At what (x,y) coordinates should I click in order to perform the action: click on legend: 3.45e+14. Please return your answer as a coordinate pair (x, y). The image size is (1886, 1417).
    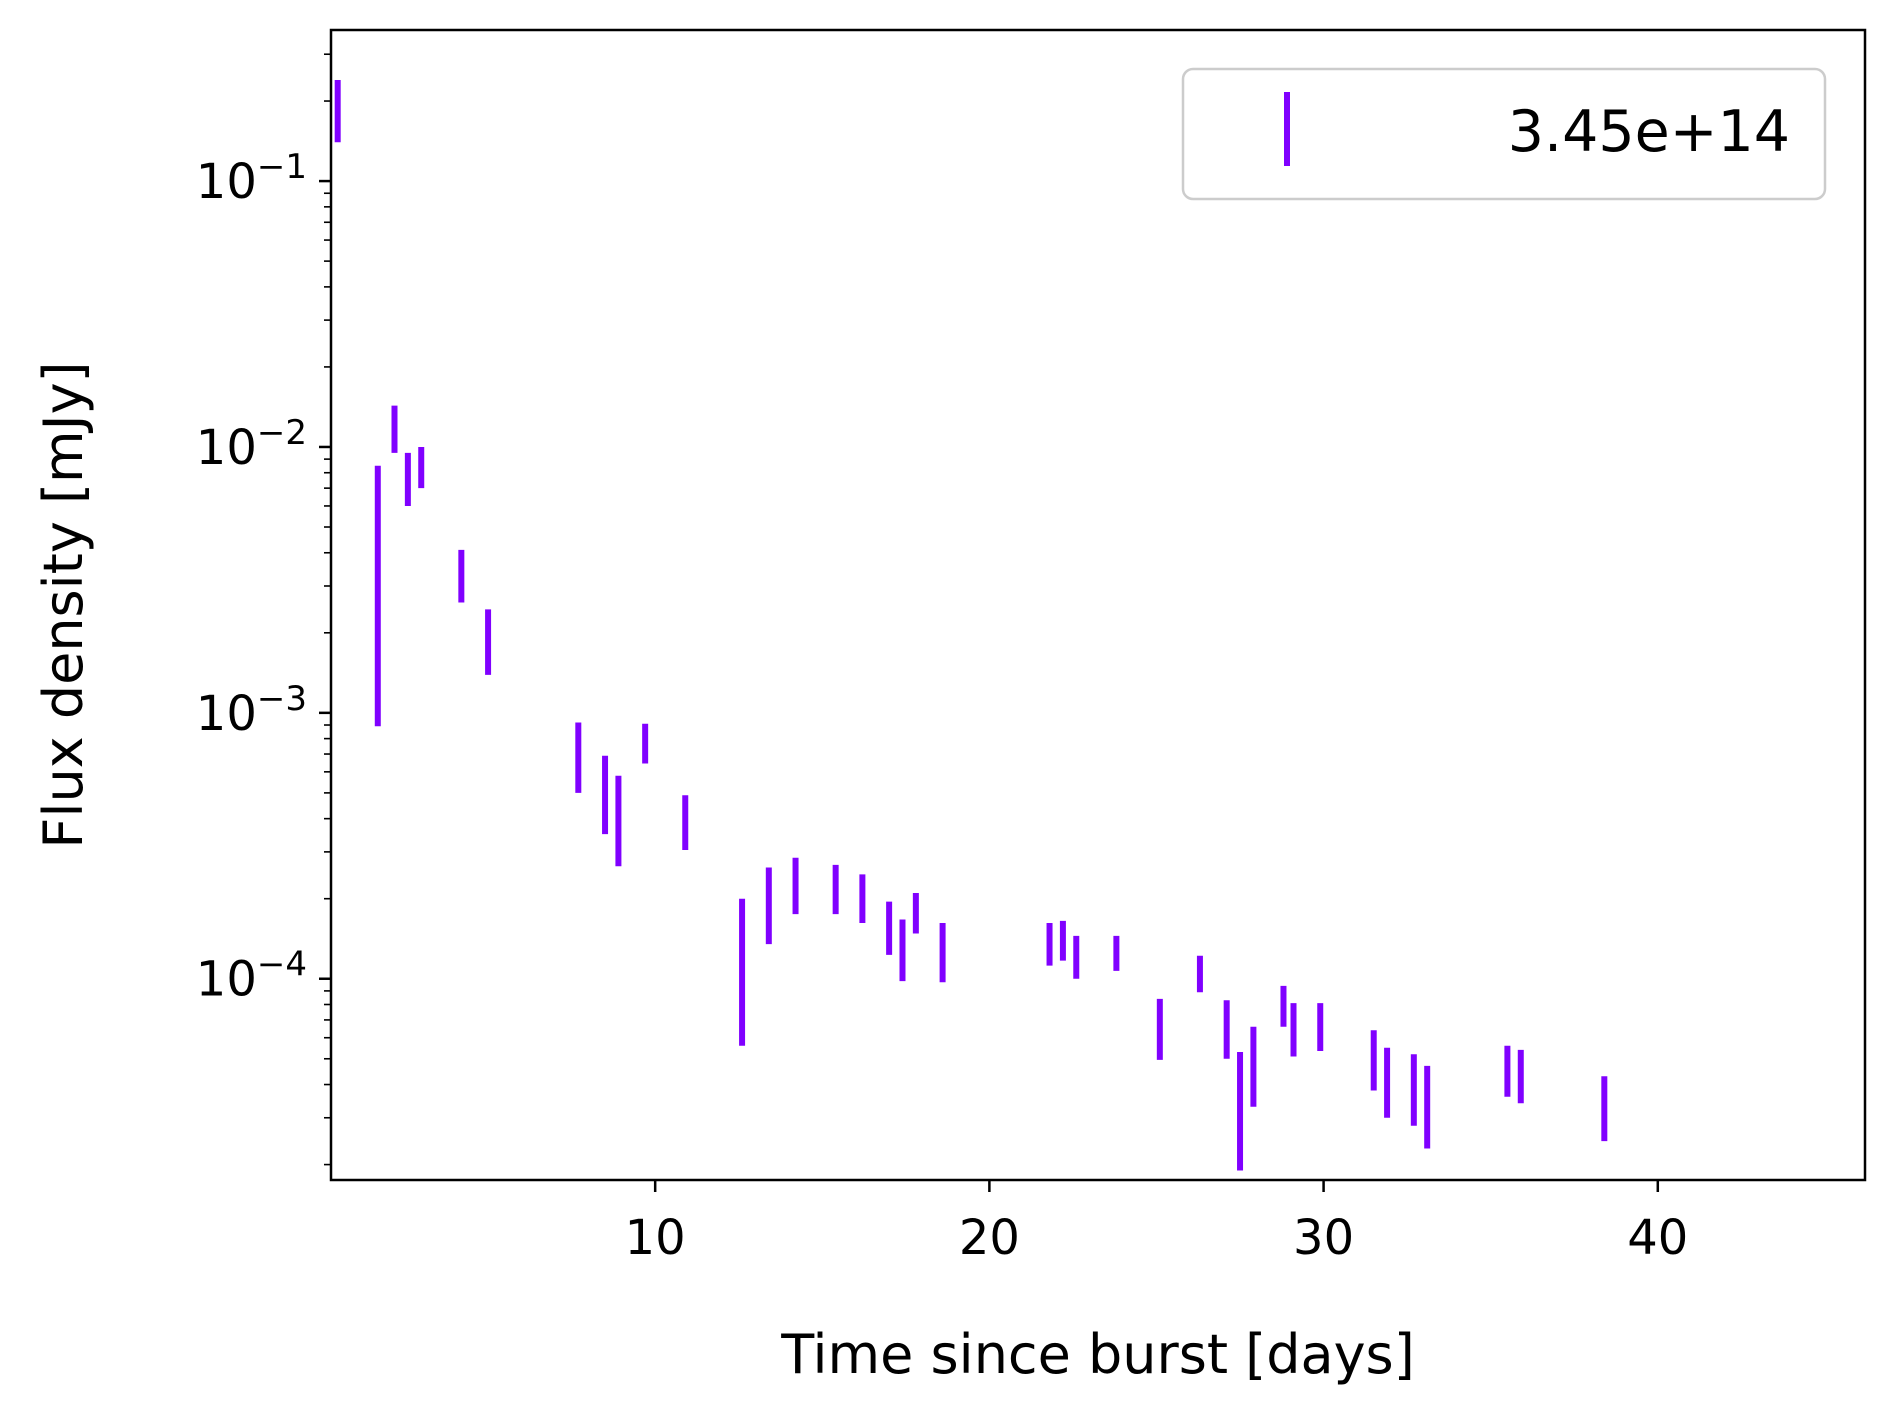
    Looking at the image, I should click on (1504, 134).